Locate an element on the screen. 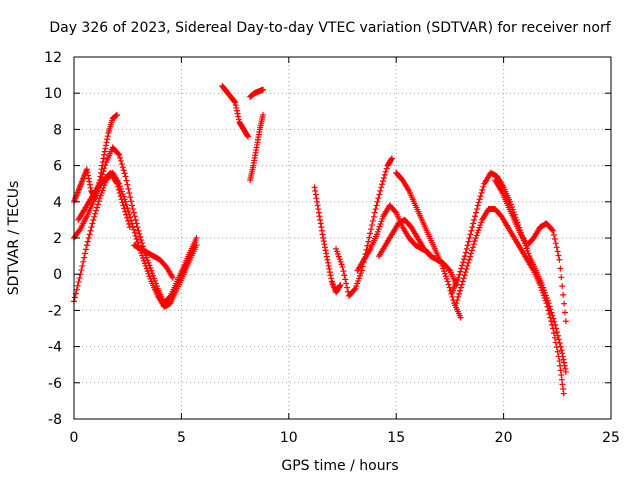 The width and height of the screenshot is (640, 485). y-tick-label: -4 is located at coordinates (55, 348).